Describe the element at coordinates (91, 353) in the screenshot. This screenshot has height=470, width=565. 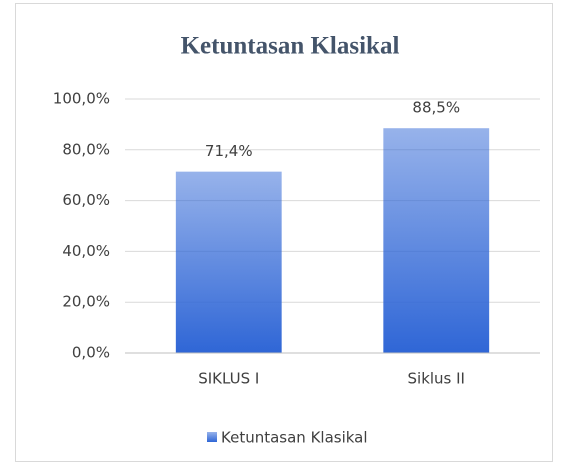
I see `y-tick-label: 0,0%` at that location.